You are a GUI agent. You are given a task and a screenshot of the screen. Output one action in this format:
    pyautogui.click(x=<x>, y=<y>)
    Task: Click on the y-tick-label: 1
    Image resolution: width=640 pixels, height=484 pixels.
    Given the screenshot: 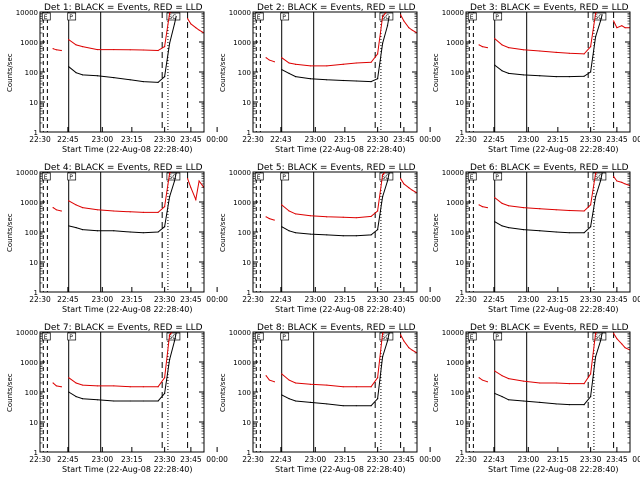 What is the action you would take?
    pyautogui.click(x=36, y=133)
    